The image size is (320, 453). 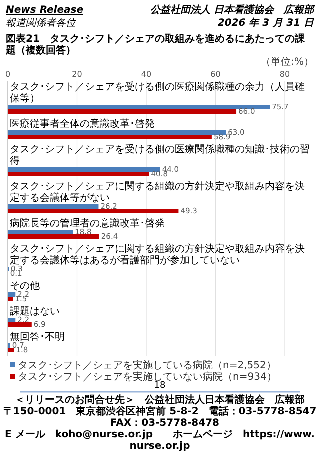 What do you see at coordinates (157, 254) in the screenshot?
I see `y-tick-label: タスク･シフト／シェアに関する組織の方針決定や取組み内容を決定する会議体等はあるが看護部門が参加していない` at bounding box center [157, 254].